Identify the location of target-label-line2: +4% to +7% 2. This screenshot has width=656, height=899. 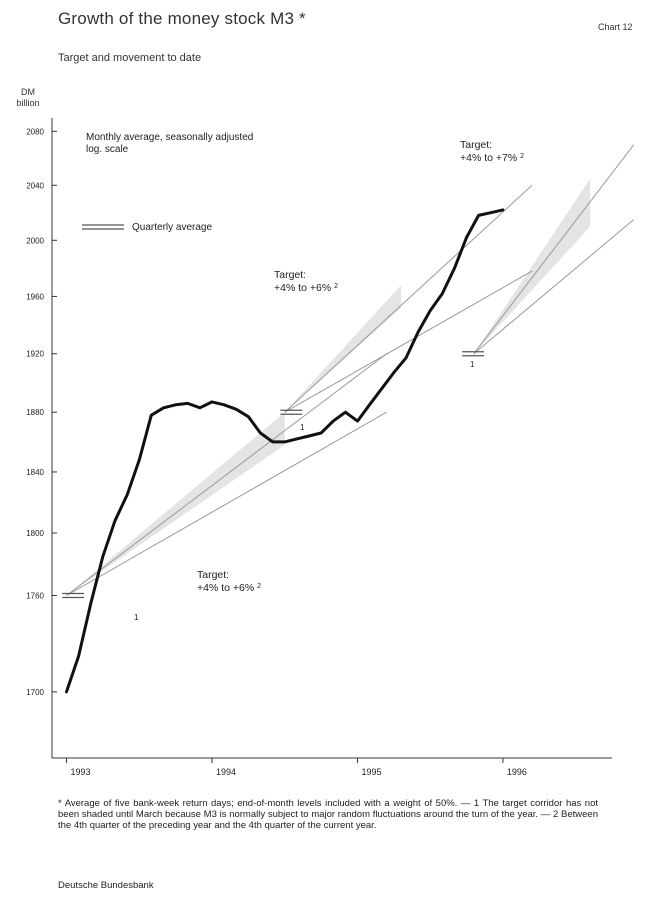
(492, 158).